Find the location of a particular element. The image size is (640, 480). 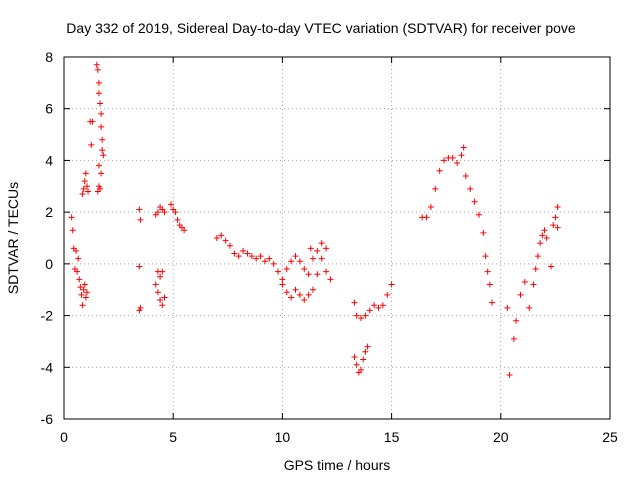

y-tick-label: 2 is located at coordinates (49, 212).